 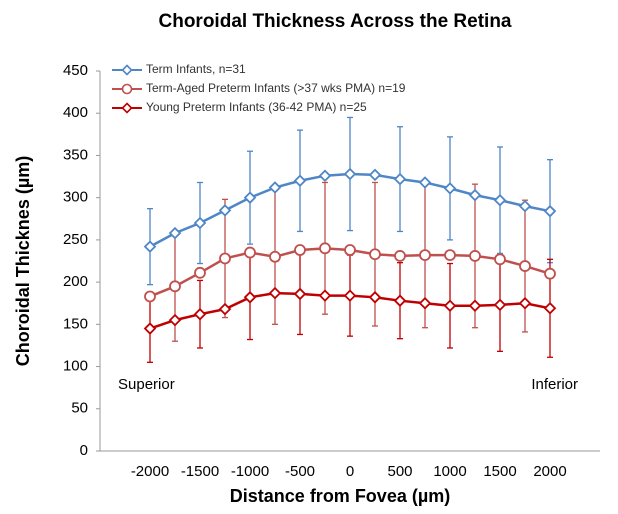 I want to click on y-tick-label: 50, so click(x=79, y=408).